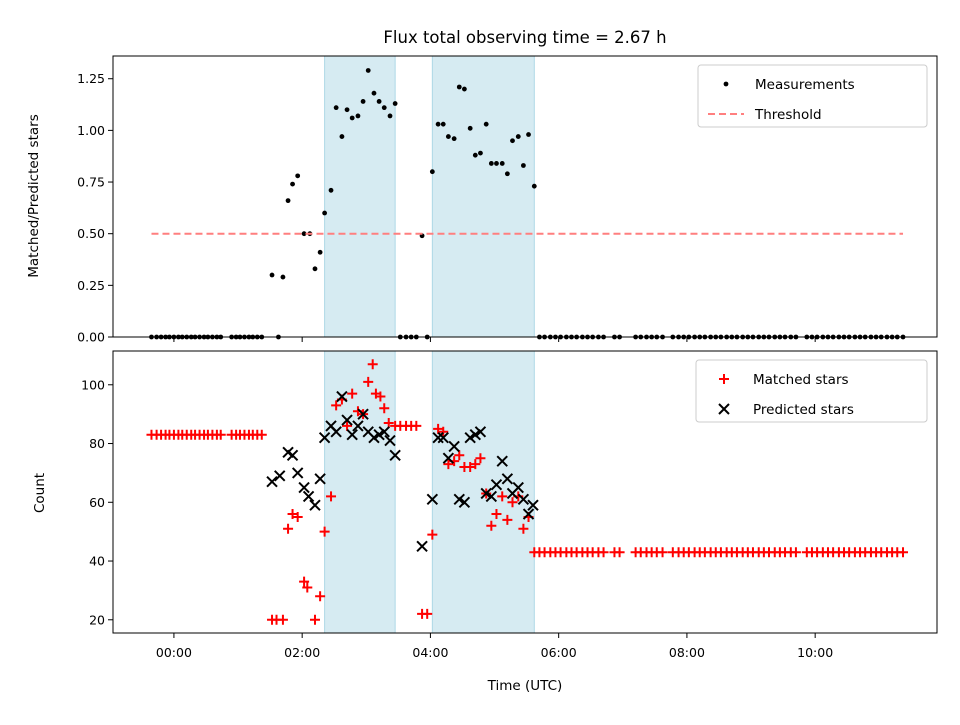  What do you see at coordinates (724, 409) in the screenshot?
I see `legend-predicted-swatch` at bounding box center [724, 409].